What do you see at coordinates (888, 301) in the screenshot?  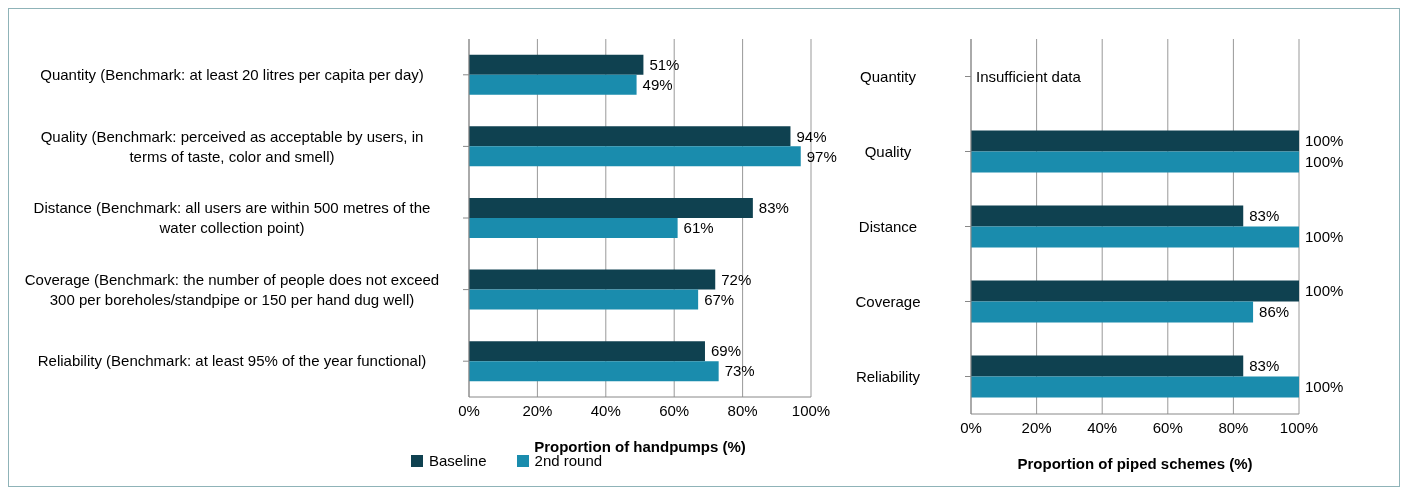 I see `y-tick-label: Coverage` at bounding box center [888, 301].